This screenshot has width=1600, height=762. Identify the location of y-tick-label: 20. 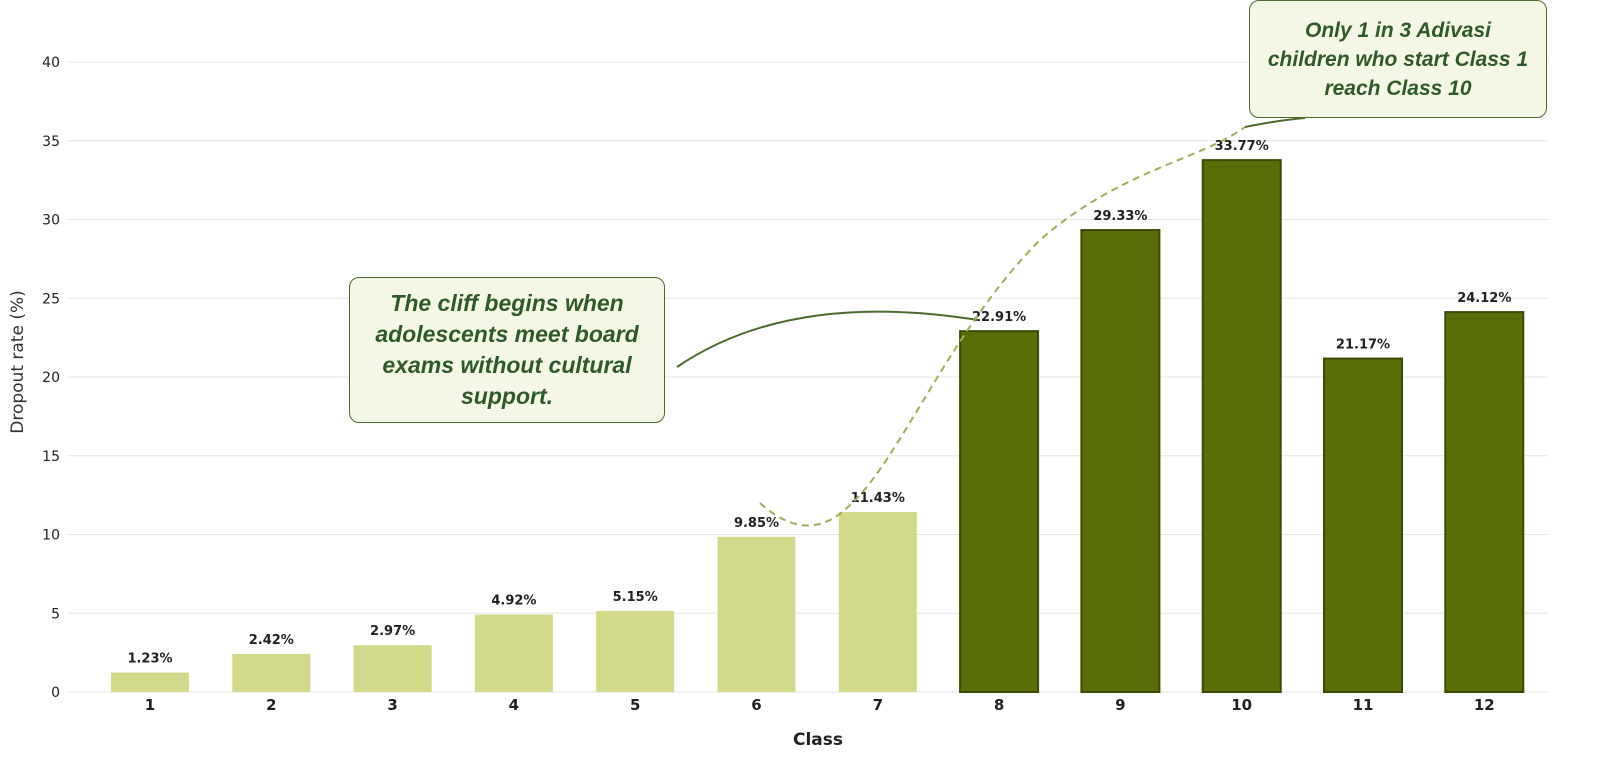
(51, 378).